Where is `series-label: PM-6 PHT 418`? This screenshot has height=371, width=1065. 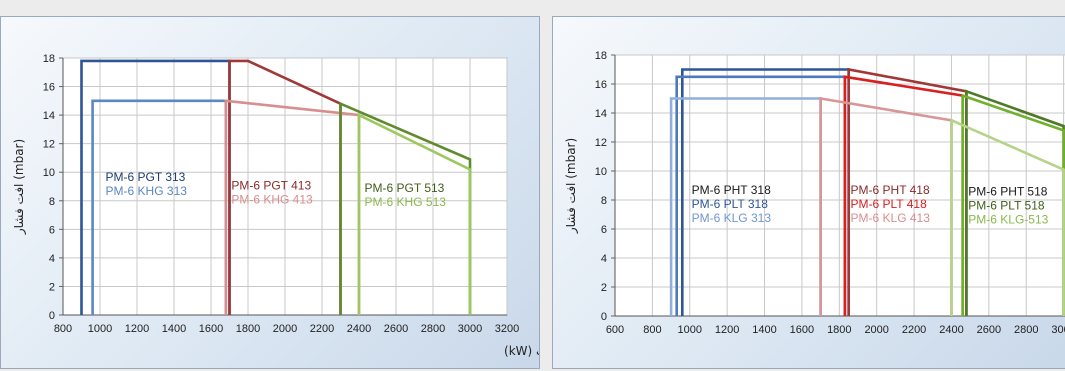
series-label: PM-6 PHT 418 is located at coordinates (890, 190).